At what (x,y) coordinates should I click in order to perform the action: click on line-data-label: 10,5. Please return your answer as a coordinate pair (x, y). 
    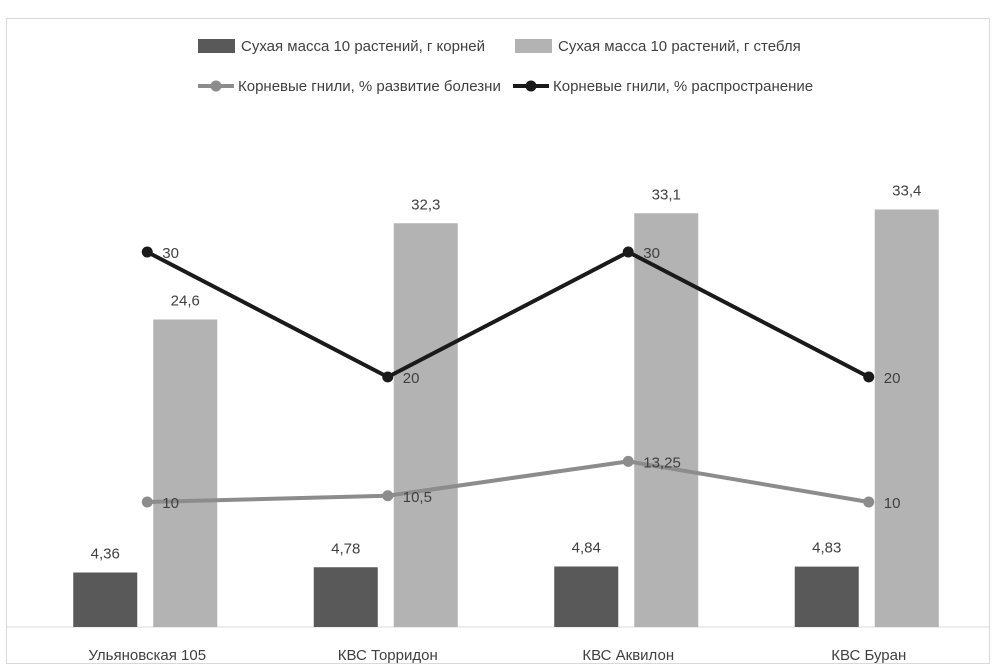
    Looking at the image, I should click on (417, 497).